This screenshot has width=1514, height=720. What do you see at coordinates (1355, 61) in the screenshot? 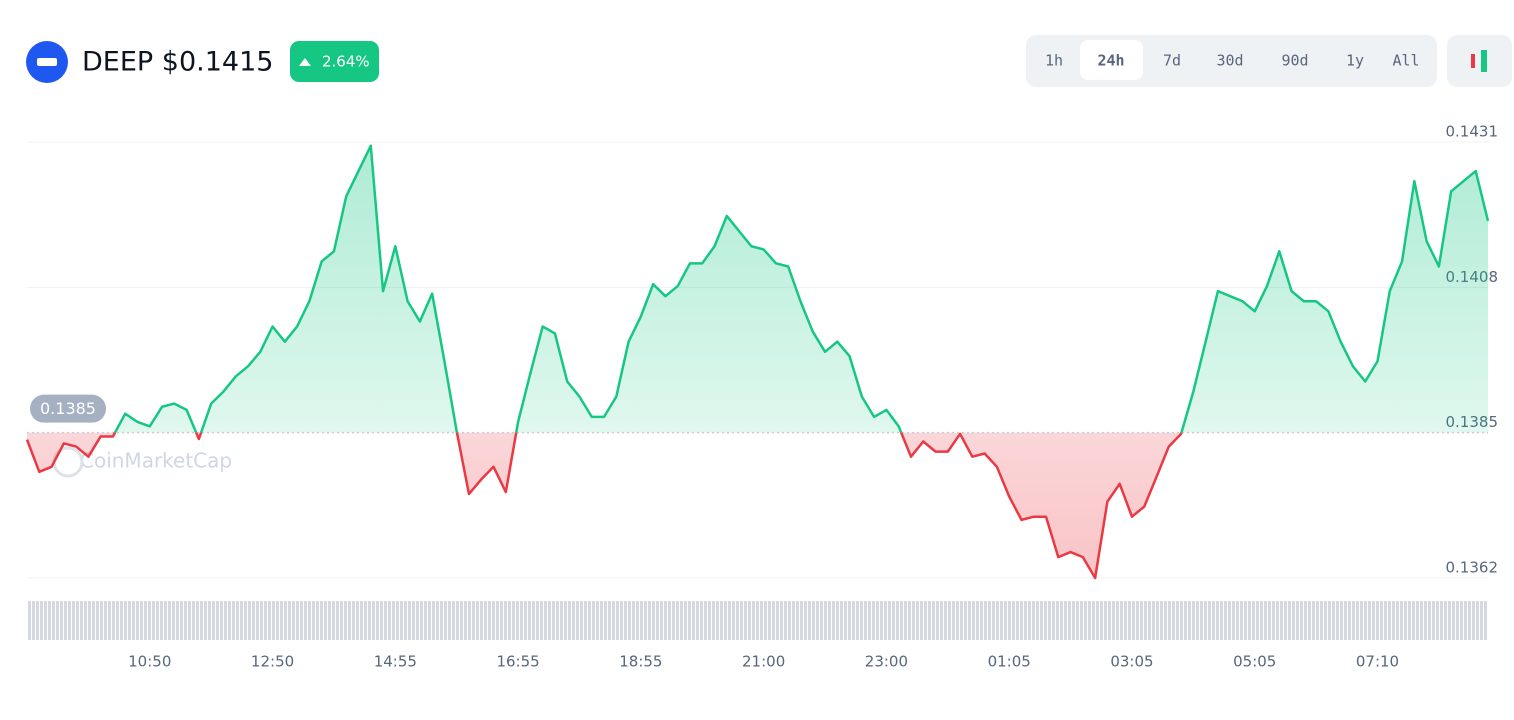
I see `range-button: 1y` at bounding box center [1355, 61].